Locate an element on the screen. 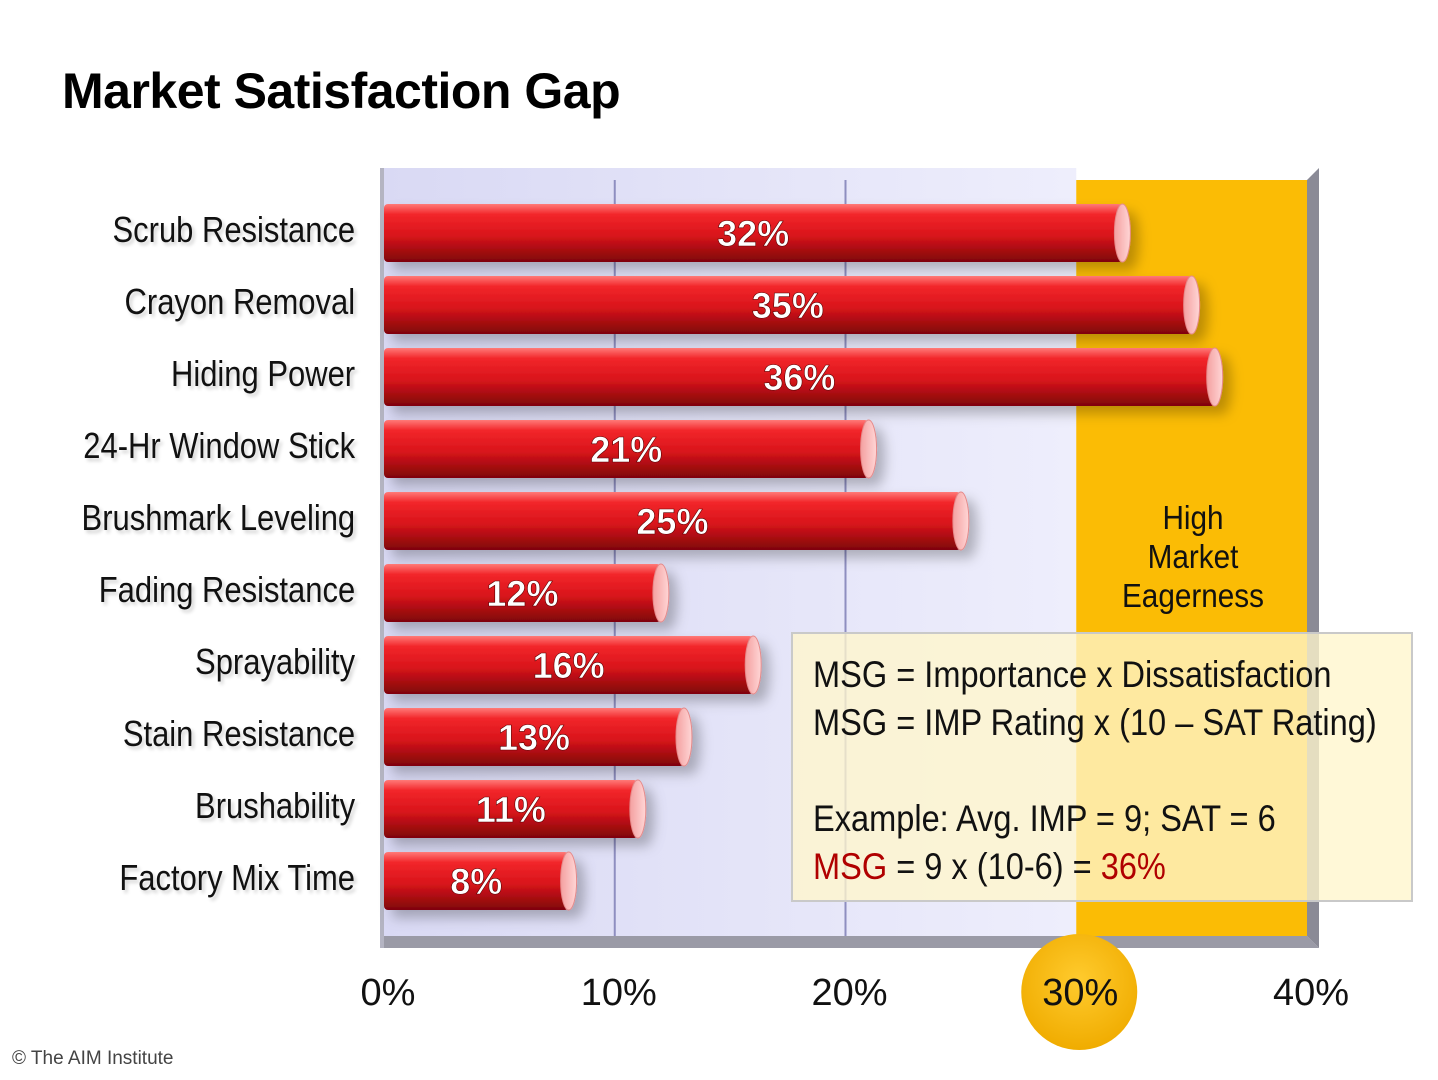 Image resolution: width=1438 pixels, height=1080 pixels. bar-value-label: 21% is located at coordinates (626, 449).